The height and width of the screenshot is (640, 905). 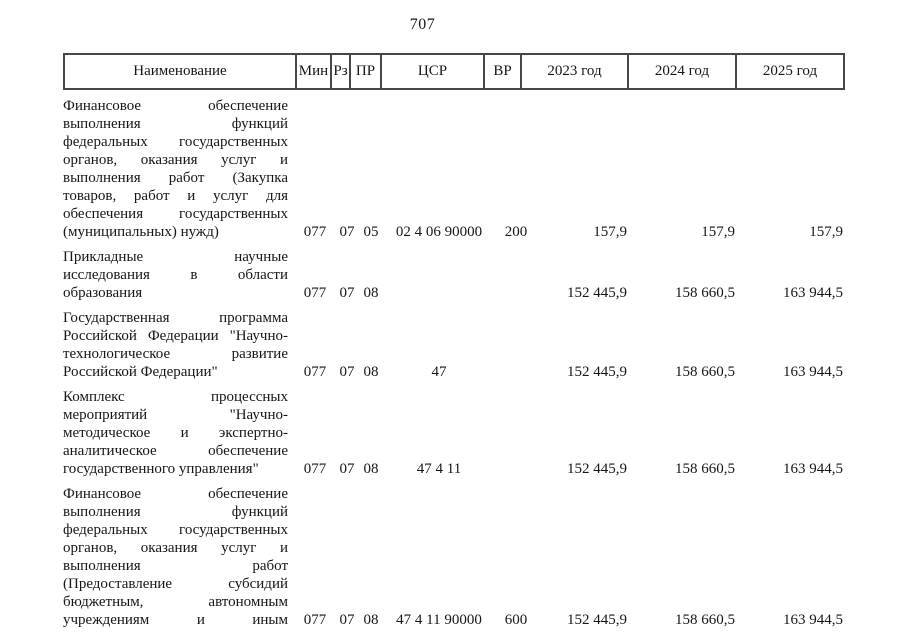 What do you see at coordinates (339, 71) in the screenshot?
I see `header-cell-rz: Рз` at bounding box center [339, 71].